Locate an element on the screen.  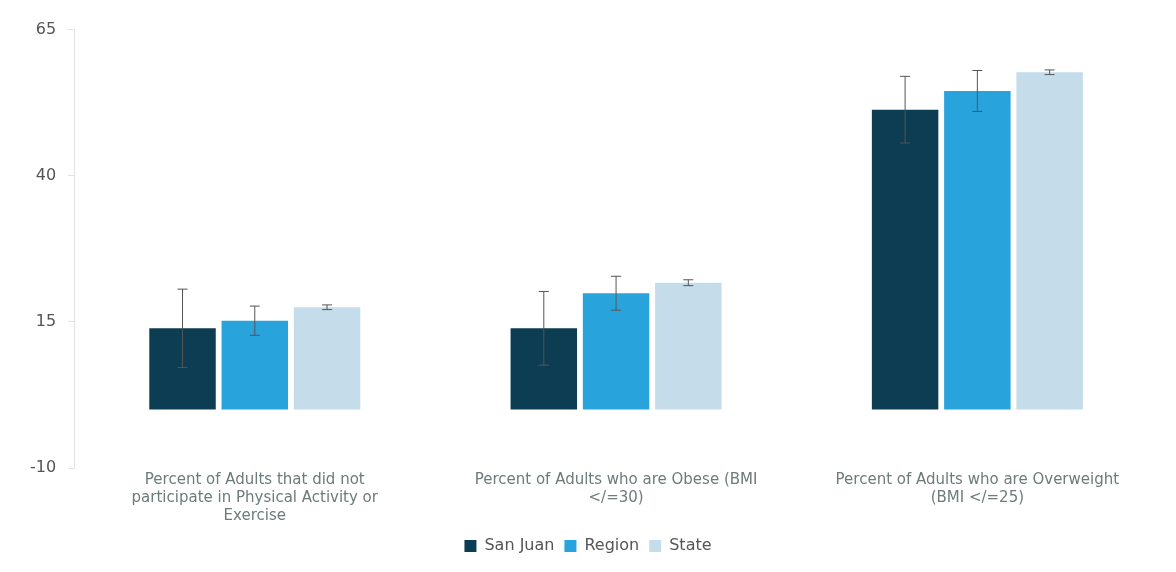
x-tick-label: Percent of Adults who are Overweight (BMI </=25) is located at coordinates (977, 487).